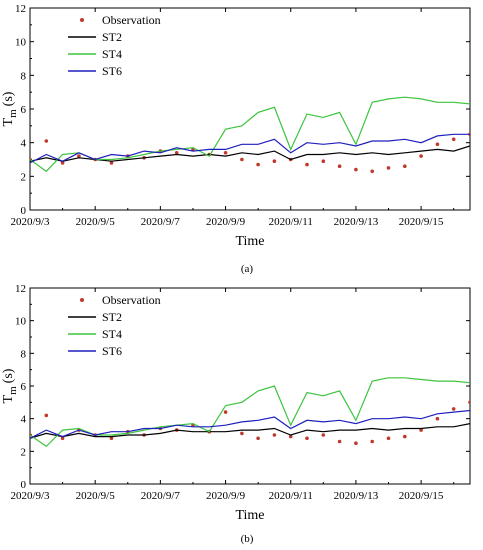 Image resolution: width=483 pixels, height=550 pixels. I want to click on panel-label: (a), so click(247, 269).